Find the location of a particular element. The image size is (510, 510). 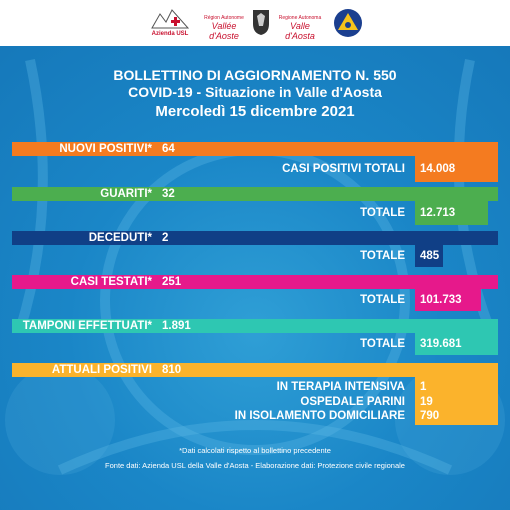

guariti-totale-bar is located at coordinates (451, 213).